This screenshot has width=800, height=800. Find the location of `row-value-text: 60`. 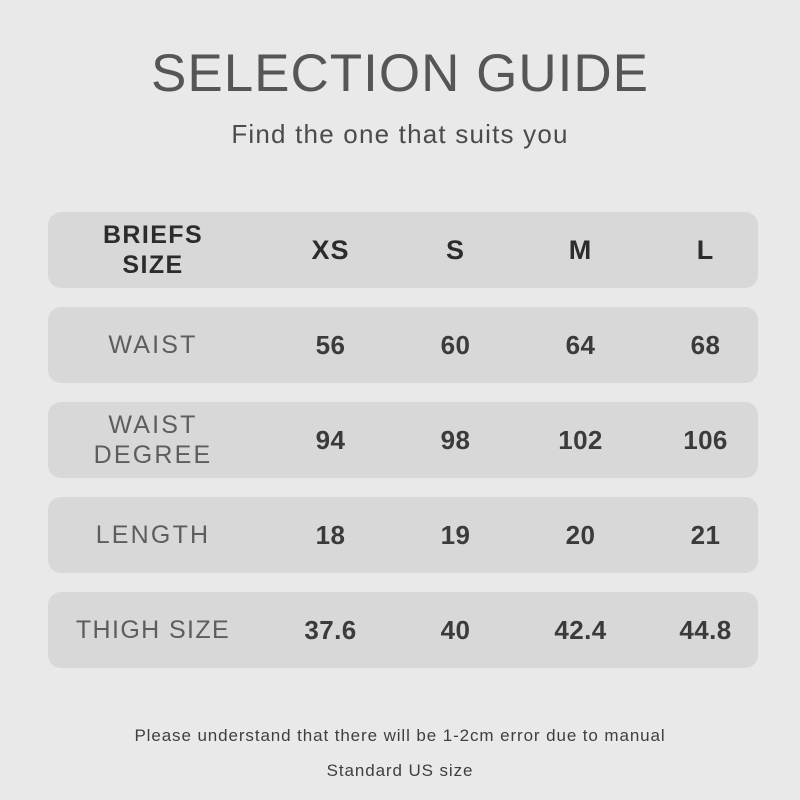

row-value-text: 60 is located at coordinates (455, 345).